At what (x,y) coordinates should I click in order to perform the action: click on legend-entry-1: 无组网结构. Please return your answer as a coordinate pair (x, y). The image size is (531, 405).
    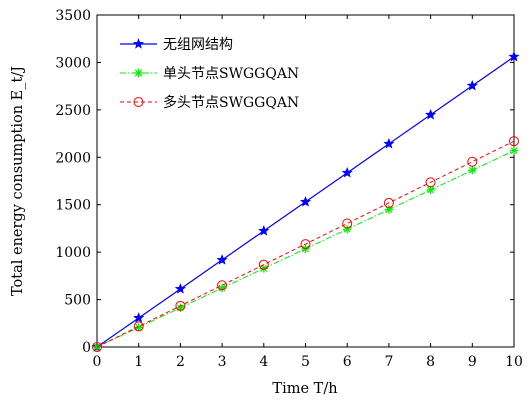
    Looking at the image, I should click on (176, 45).